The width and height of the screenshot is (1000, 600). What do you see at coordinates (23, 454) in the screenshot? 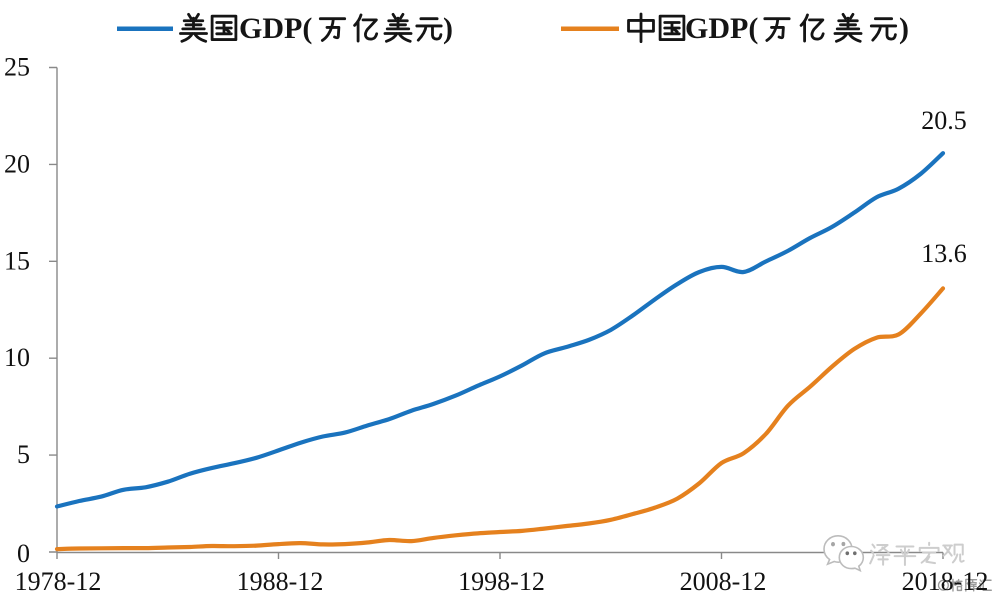
I see `svg-text: 5` at bounding box center [23, 454].